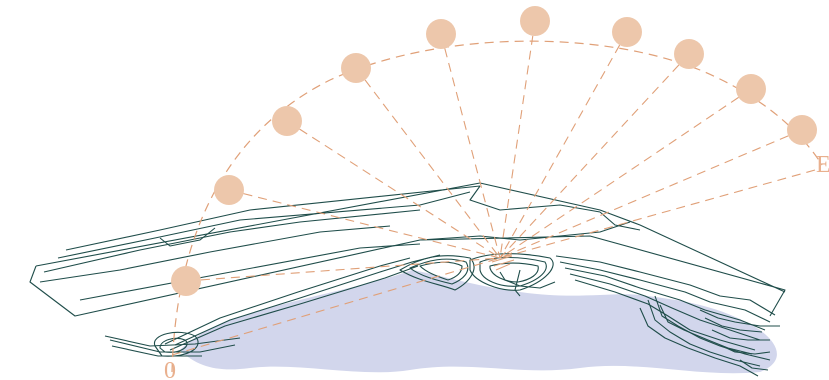  Describe the element at coordinates (170, 369) in the screenshot. I see `start-label: 0` at that location.